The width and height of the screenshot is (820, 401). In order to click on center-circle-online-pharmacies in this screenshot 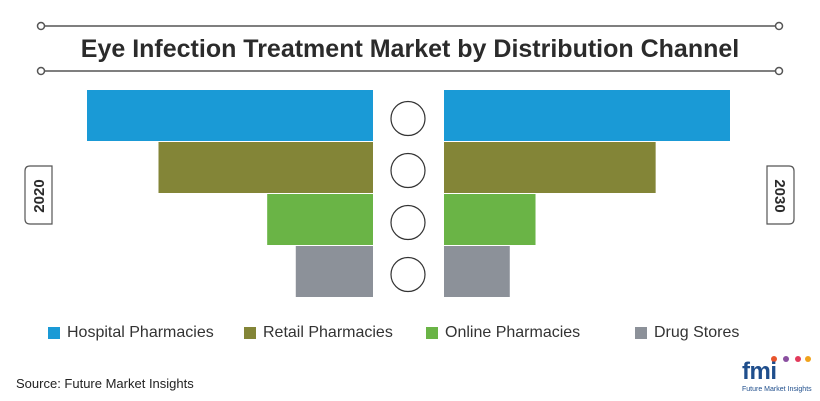, I will do `click(408, 222)`.